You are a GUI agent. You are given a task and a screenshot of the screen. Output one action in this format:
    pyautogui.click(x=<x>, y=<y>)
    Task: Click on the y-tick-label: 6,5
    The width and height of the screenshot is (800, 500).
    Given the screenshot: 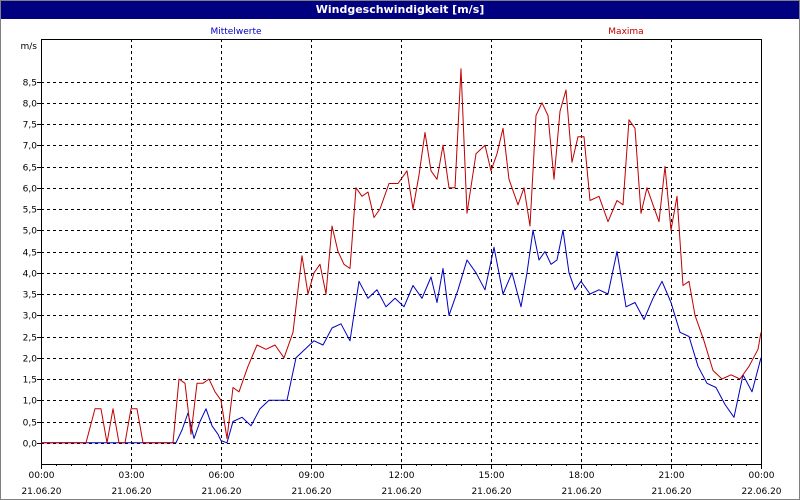 What is the action you would take?
    pyautogui.click(x=30, y=169)
    